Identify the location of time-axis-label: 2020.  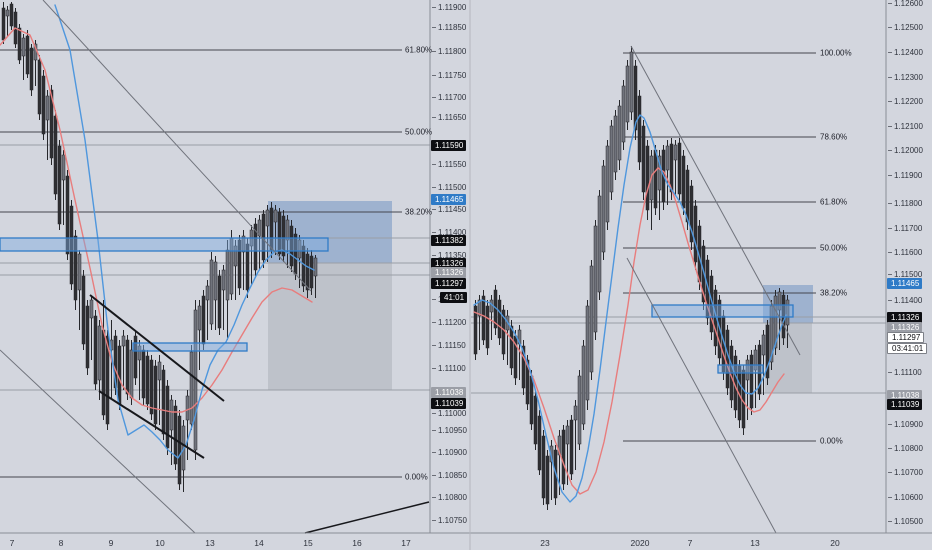
(640, 543).